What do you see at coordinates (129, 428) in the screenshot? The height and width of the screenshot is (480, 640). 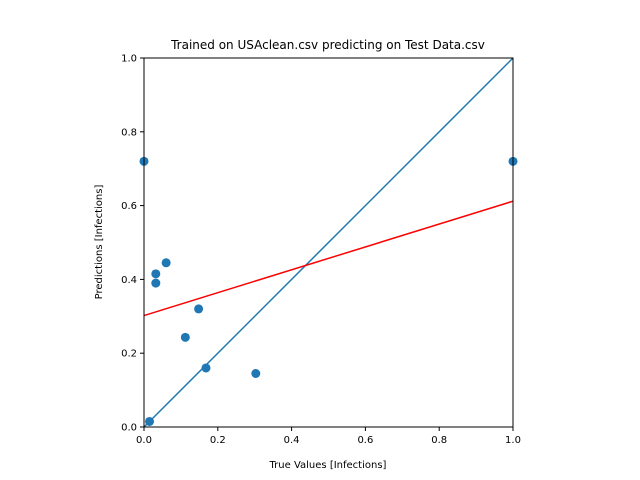 I see `y-tick-label: 0.0` at bounding box center [129, 428].